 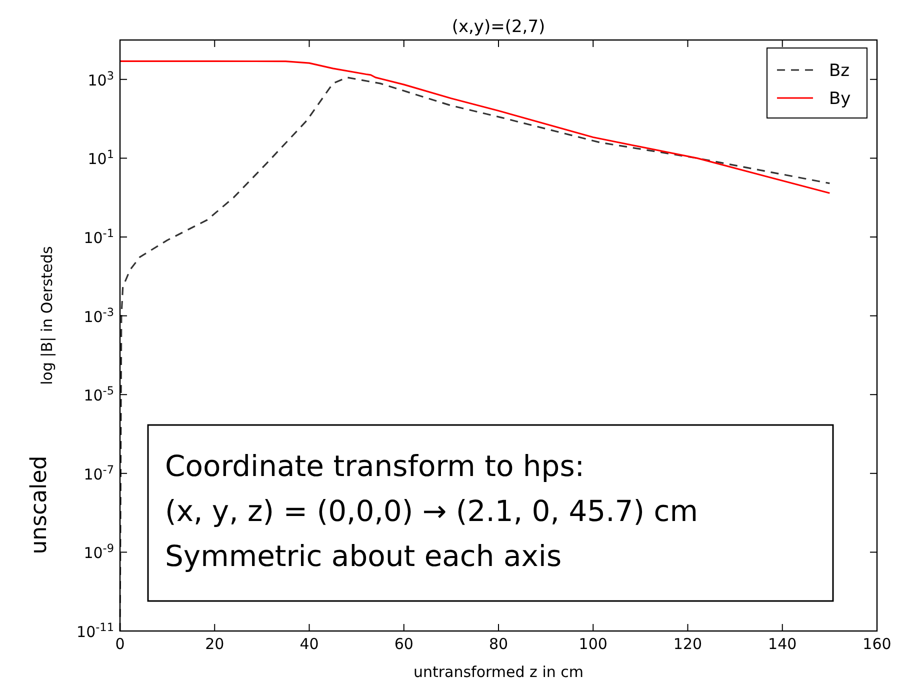 I want to click on y-tick-label: 10$^{-3}$, so click(x=99, y=315).